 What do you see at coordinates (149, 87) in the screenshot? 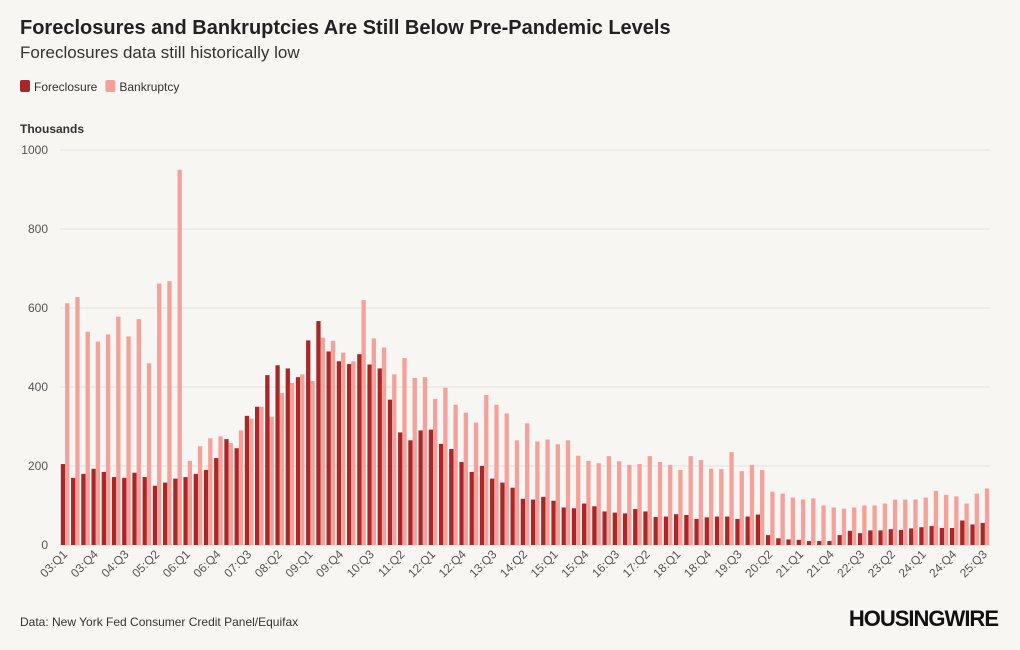
I see `legend-label: Bankruptcy` at bounding box center [149, 87].